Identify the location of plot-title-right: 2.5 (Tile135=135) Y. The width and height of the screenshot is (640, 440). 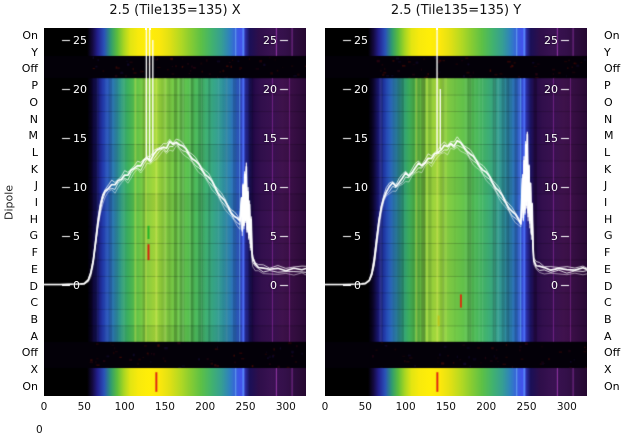
(456, 10).